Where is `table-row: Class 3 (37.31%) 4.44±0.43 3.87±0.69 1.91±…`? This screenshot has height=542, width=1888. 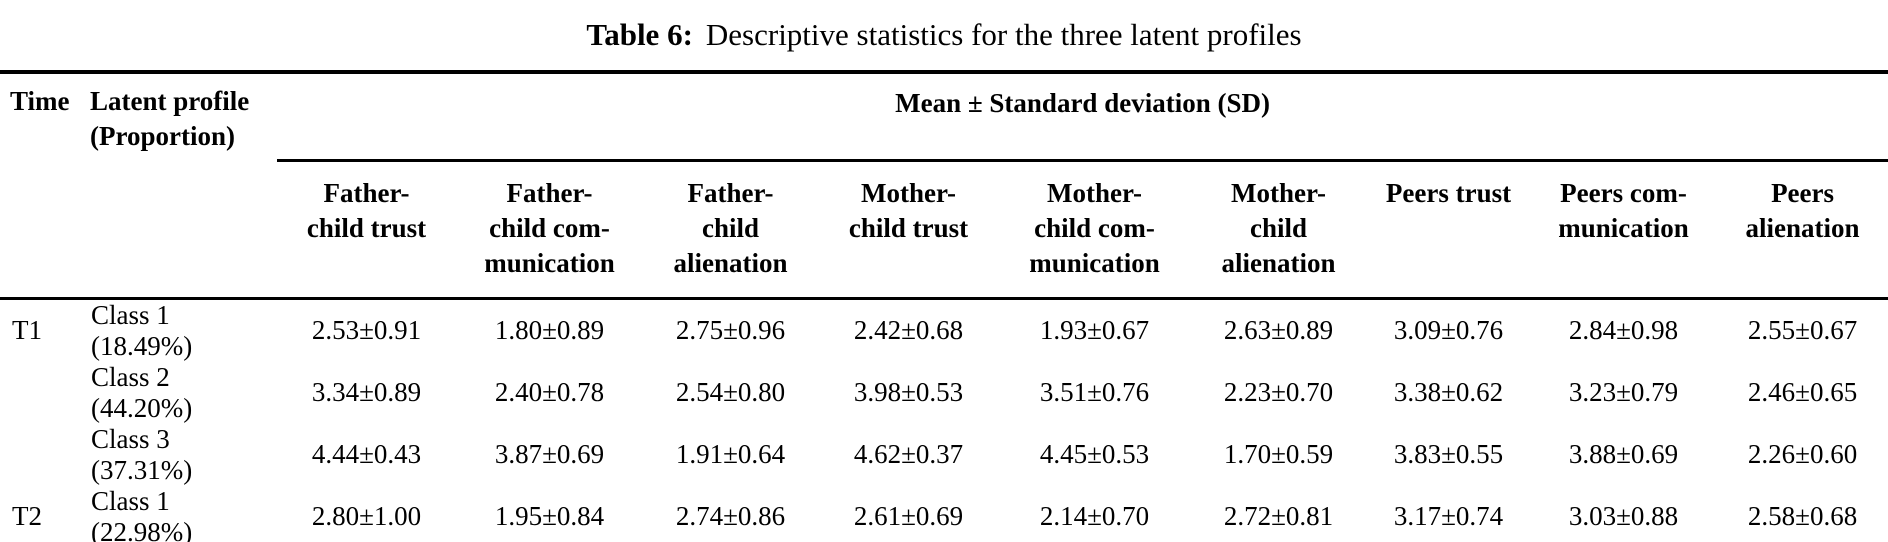 table-row: Class 3 (37.31%) 4.44±0.43 3.87±0.69 1.91±… is located at coordinates (944, 455).